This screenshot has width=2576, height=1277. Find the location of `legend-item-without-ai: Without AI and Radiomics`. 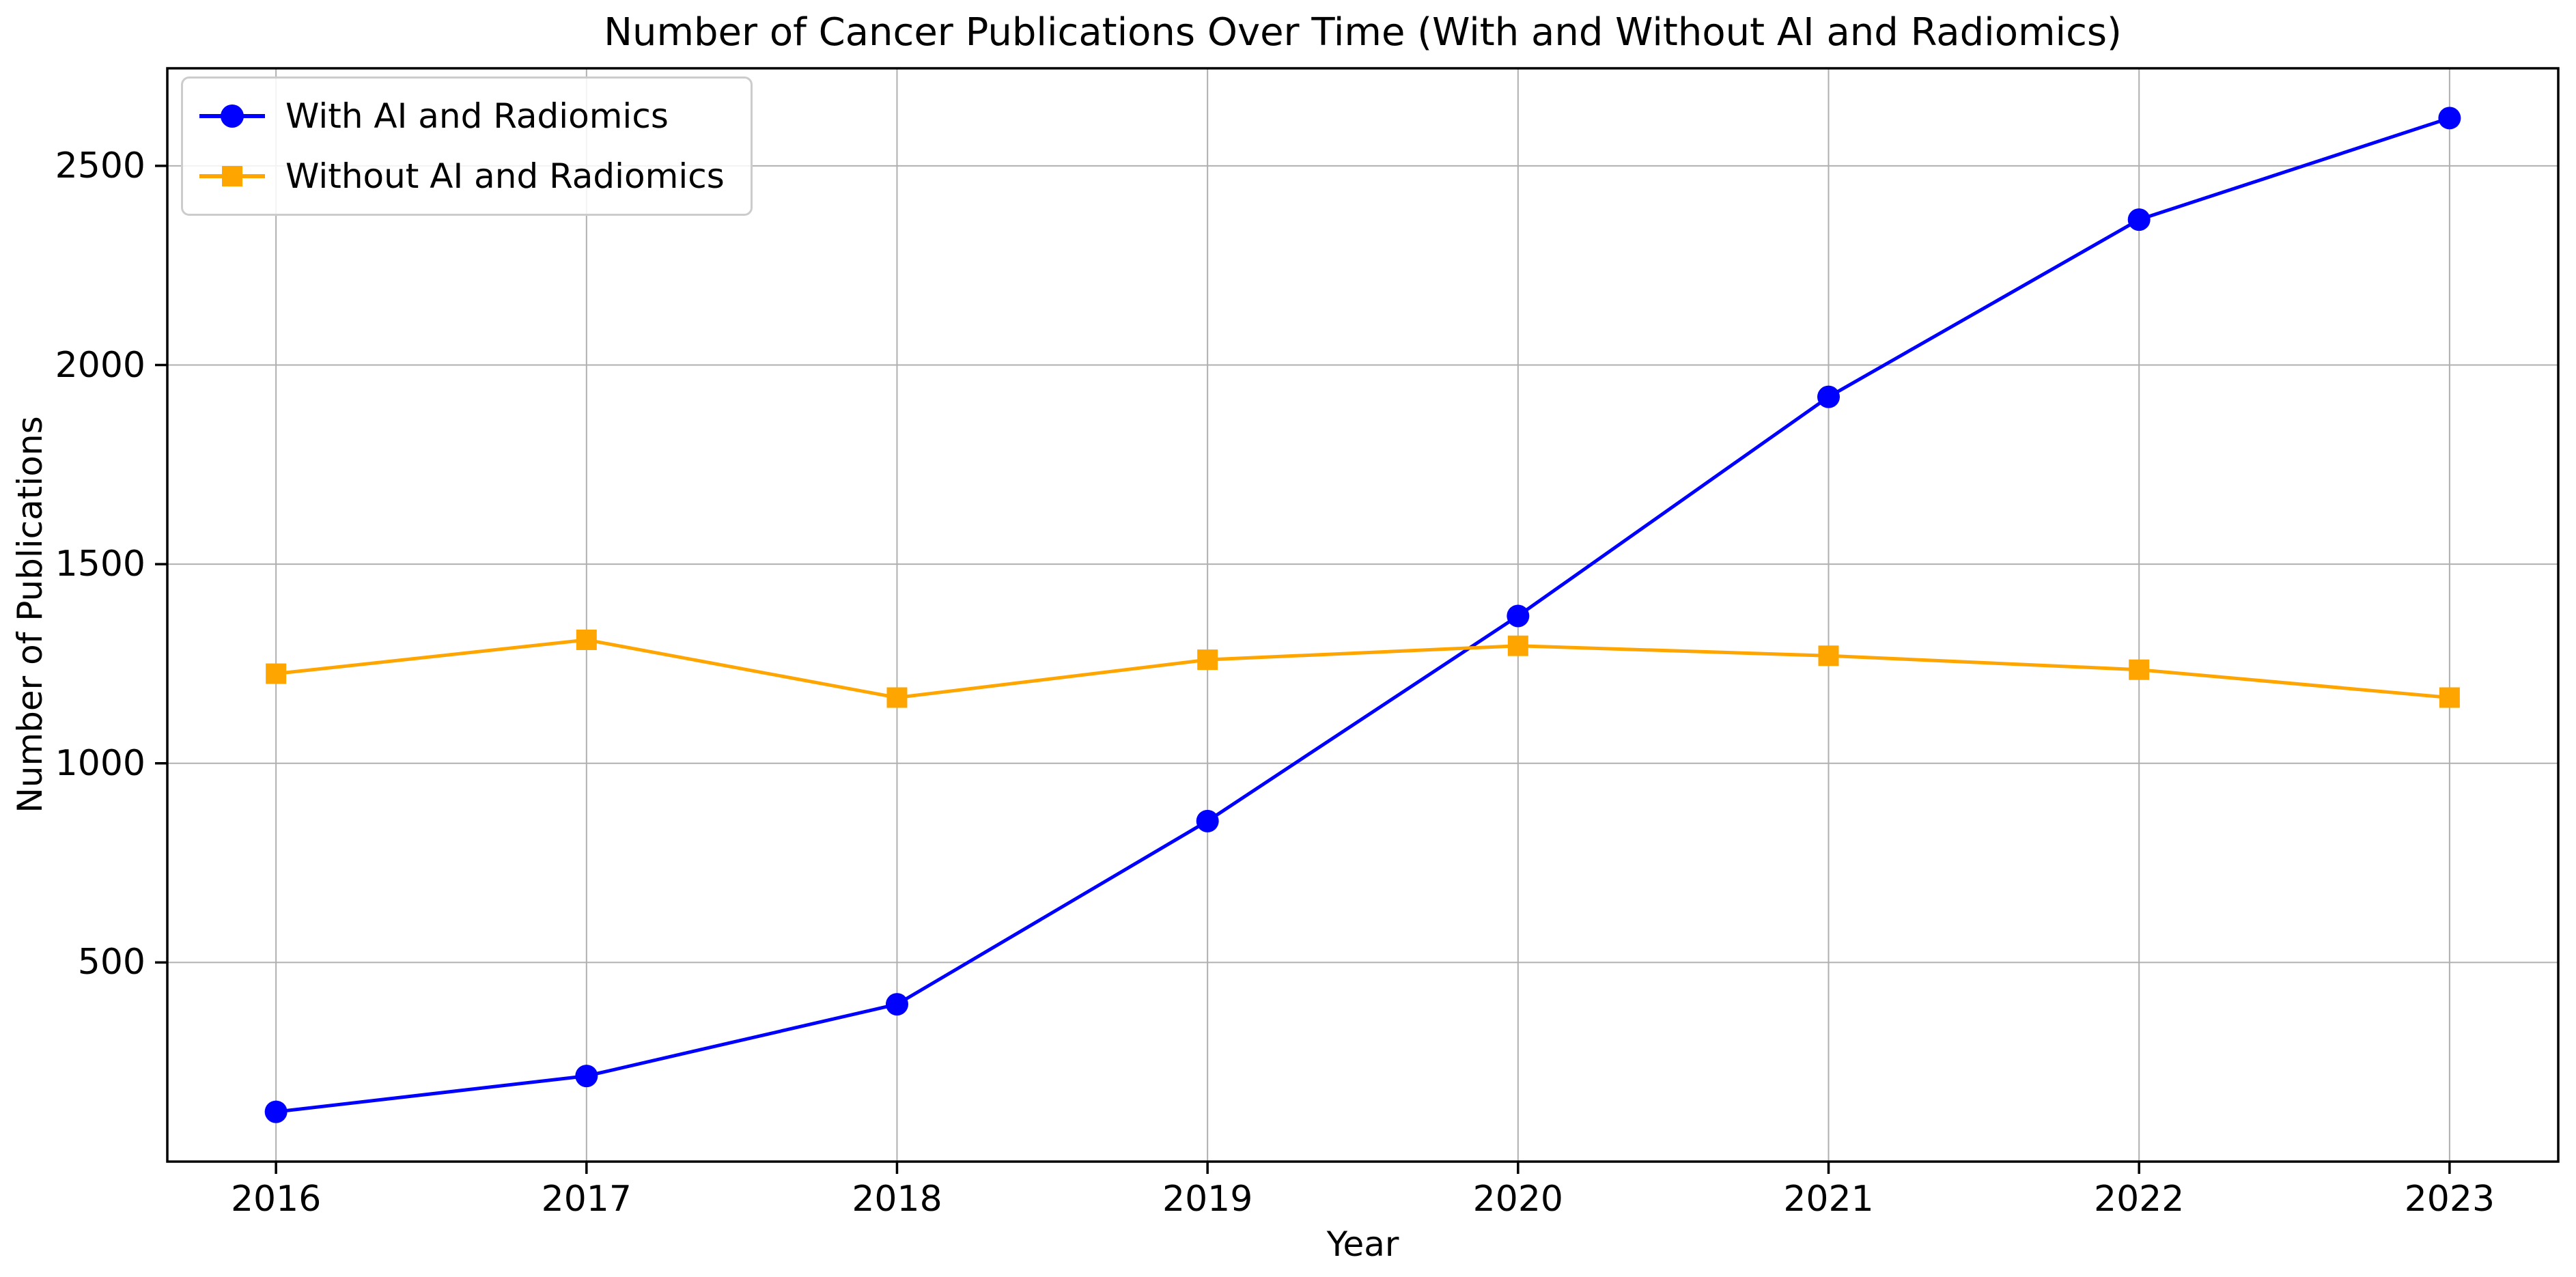

legend-item-without-ai: Without AI and Radiomics is located at coordinates (462, 176).